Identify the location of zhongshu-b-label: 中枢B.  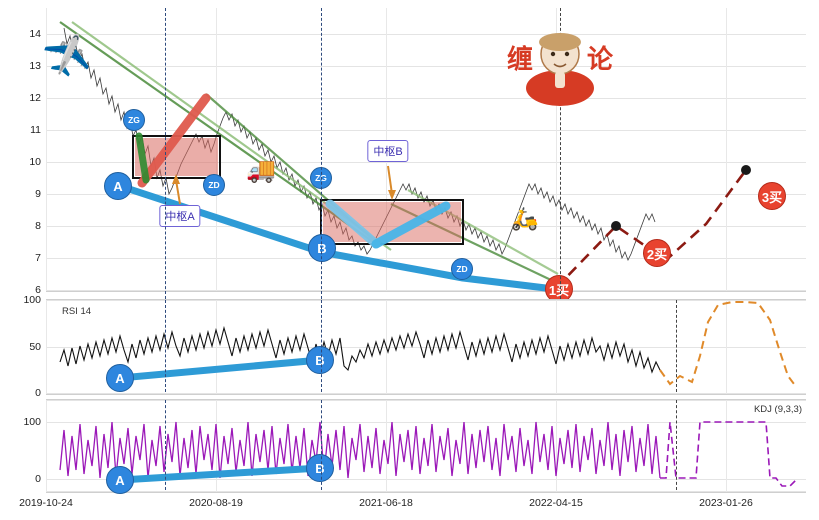
(388, 151).